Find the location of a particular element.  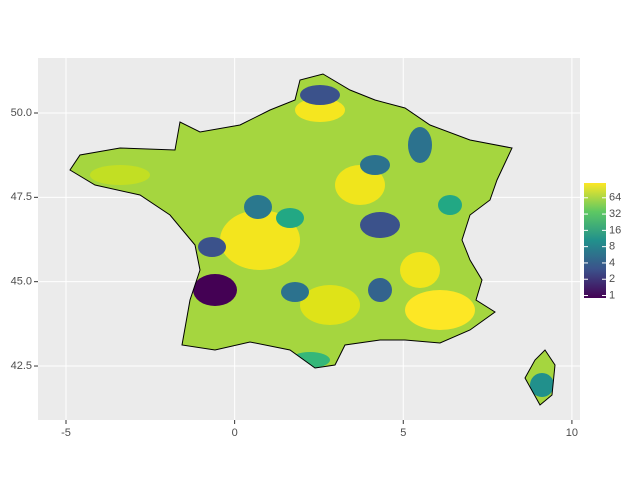

legend-label: 32 is located at coordinates (615, 214).